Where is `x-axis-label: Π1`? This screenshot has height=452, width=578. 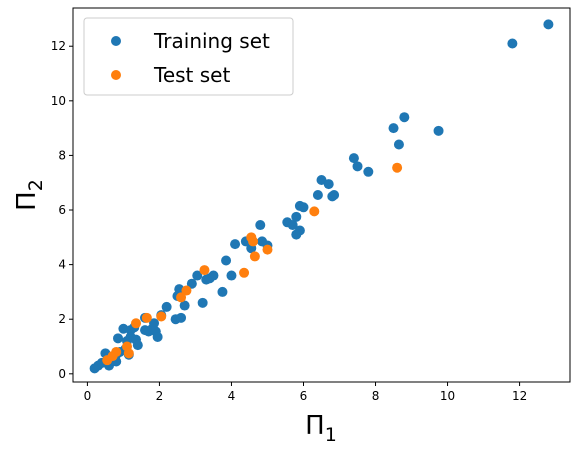 x-axis-label: Π1 is located at coordinates (321, 428).